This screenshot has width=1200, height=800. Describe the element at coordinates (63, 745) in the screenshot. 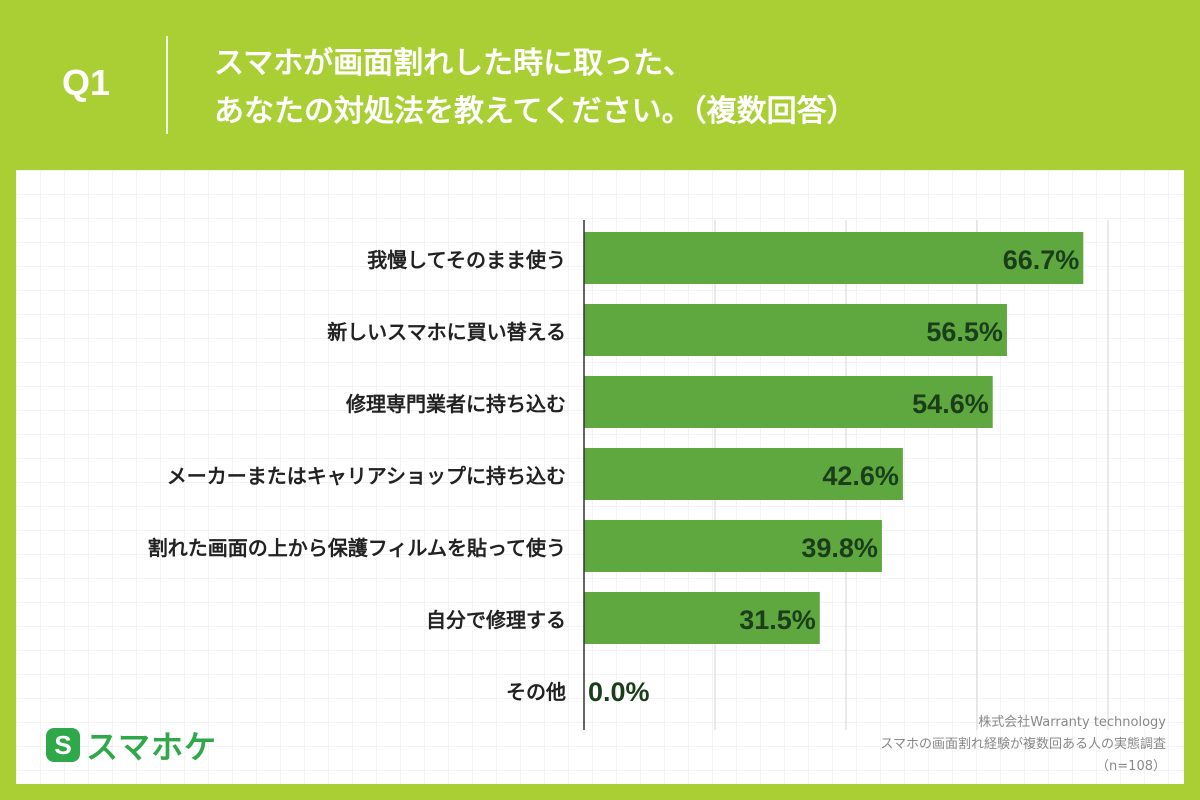

I see `logo-s-icon: S` at that location.